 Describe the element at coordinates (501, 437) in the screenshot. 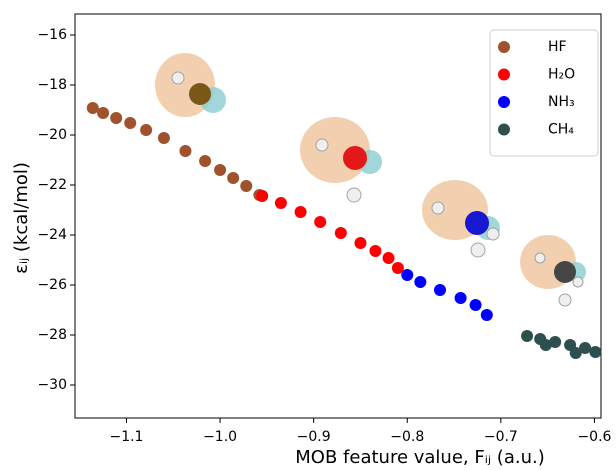

I see `x-tick-label: −0.7` at that location.